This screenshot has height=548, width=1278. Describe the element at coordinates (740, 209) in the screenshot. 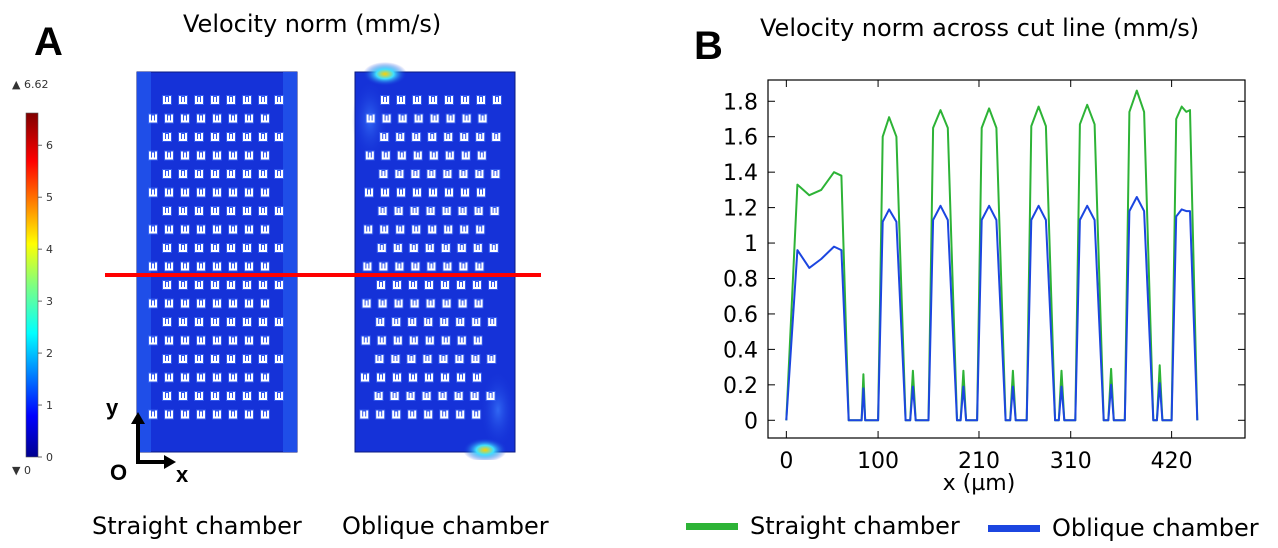

I see `y-tick-label: 1.2` at that location.